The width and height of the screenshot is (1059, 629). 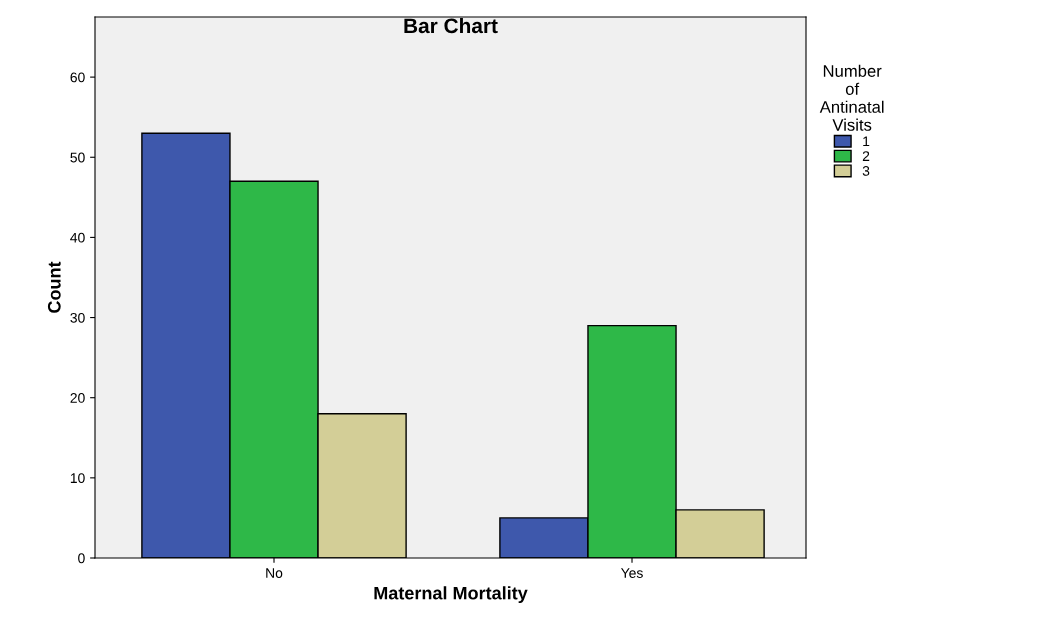 What do you see at coordinates (866, 171) in the screenshot?
I see `legend-label: 3` at bounding box center [866, 171].